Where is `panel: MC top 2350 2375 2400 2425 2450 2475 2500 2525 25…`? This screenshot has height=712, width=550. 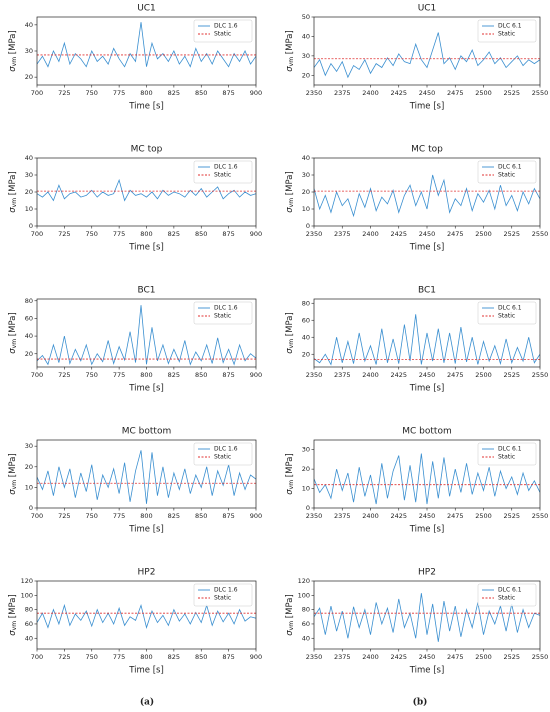 panel: MC top 2350 2375 2400 2425 2450 2475 2500 2525 25… is located at coordinates (417, 199).